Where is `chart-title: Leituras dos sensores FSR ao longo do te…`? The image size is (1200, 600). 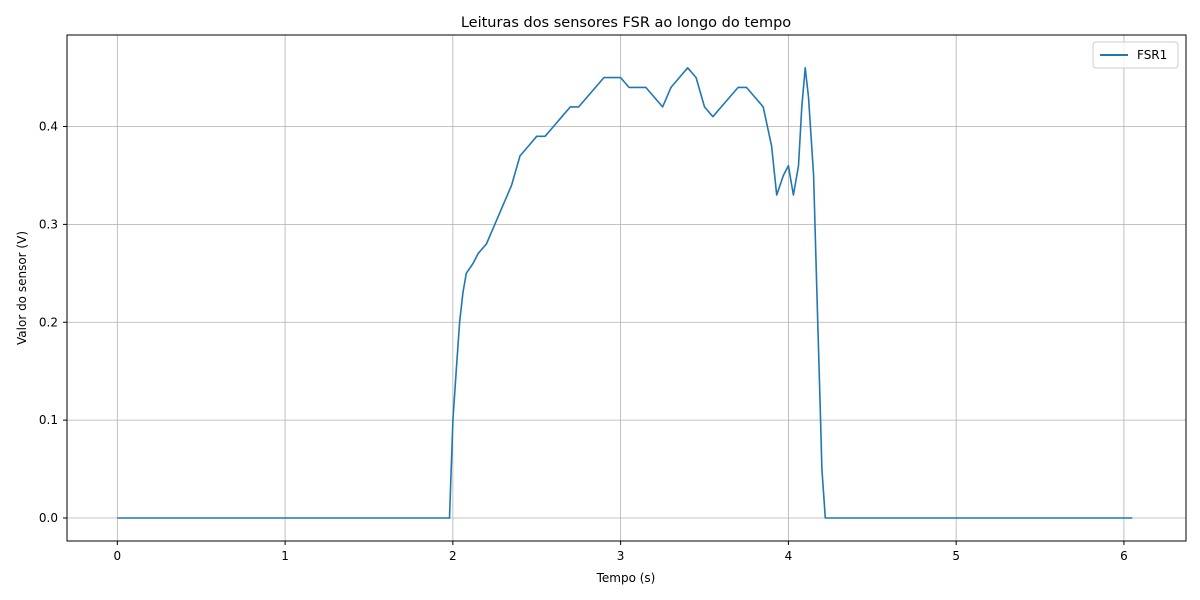 chart-title: Leituras dos sensores FSR ao longo do te… is located at coordinates (626, 23).